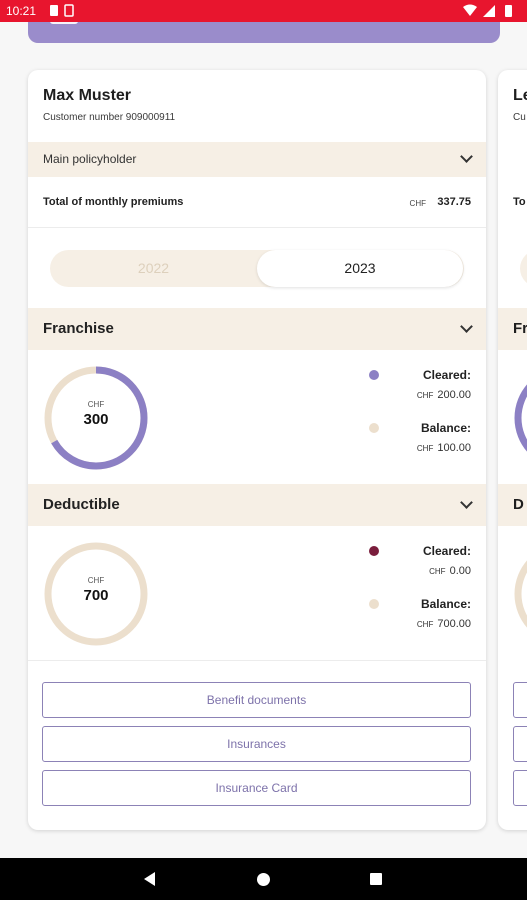 The height and width of the screenshot is (900, 527). I want to click on insurance-card-button: Insurance Card, so click(256, 788).